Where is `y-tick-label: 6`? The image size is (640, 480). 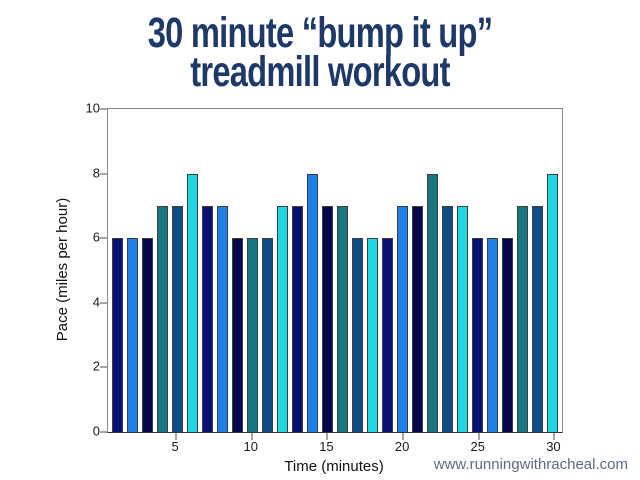
y-tick-label: 6 is located at coordinates (96, 237).